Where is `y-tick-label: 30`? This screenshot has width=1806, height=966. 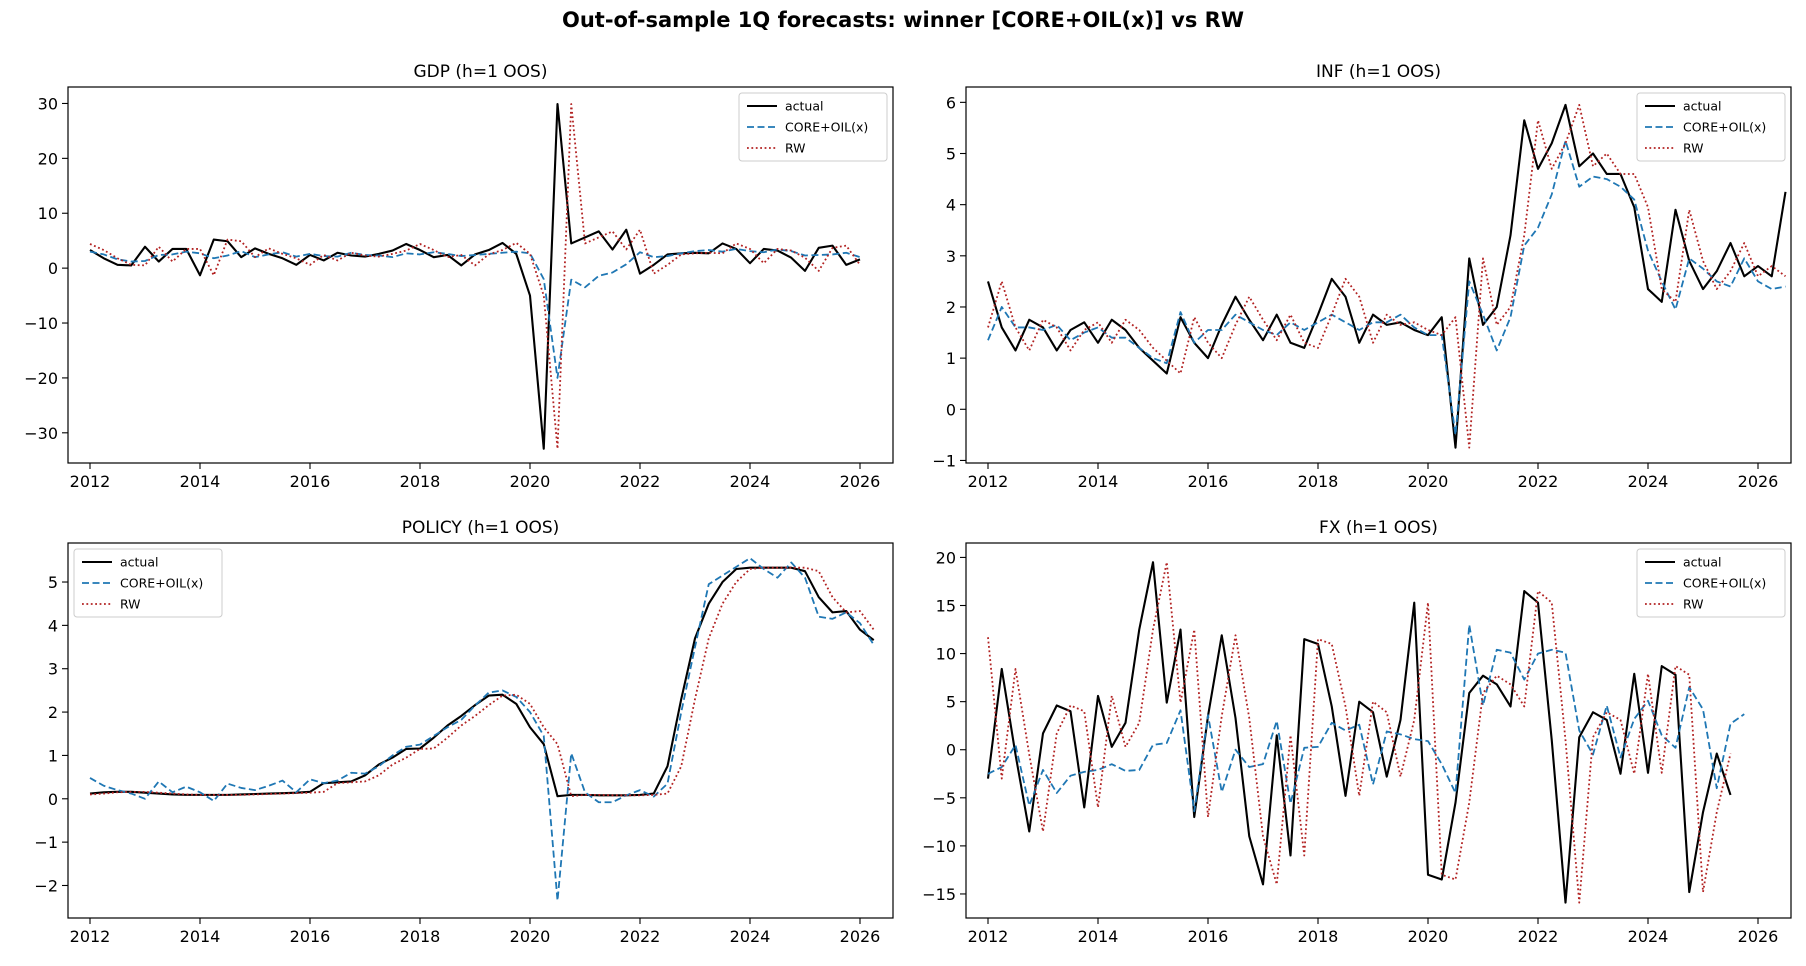 y-tick-label: 30 is located at coordinates (48, 103).